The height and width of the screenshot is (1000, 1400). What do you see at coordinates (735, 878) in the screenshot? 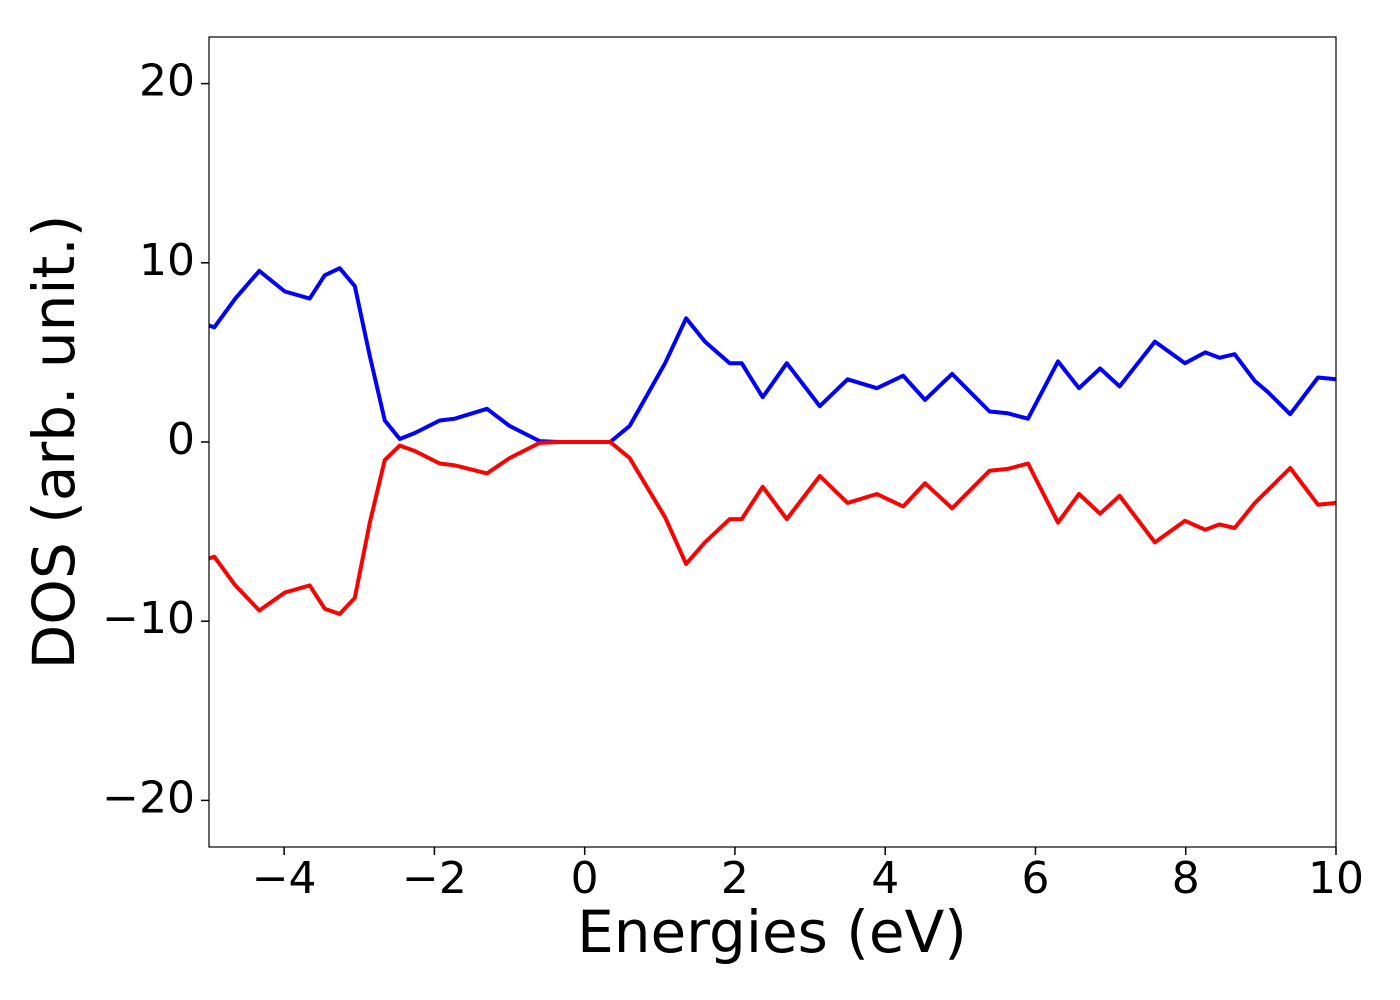
I see `x-tick-label: 2` at bounding box center [735, 878].